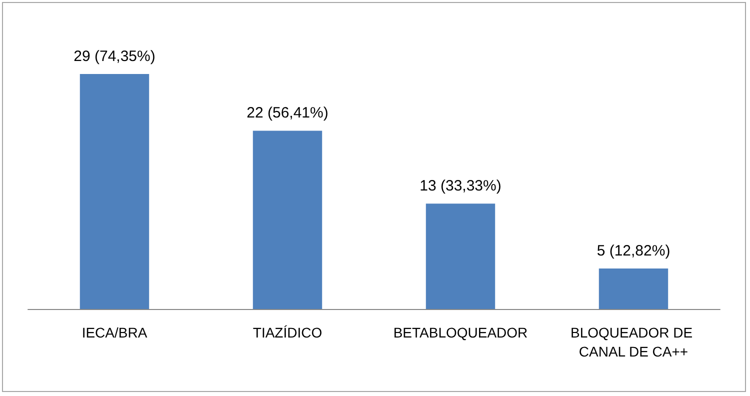 Image resolution: width=750 pixels, height=396 pixels. I want to click on x-tick-label: BETABLOQUEADOR, so click(460, 332).